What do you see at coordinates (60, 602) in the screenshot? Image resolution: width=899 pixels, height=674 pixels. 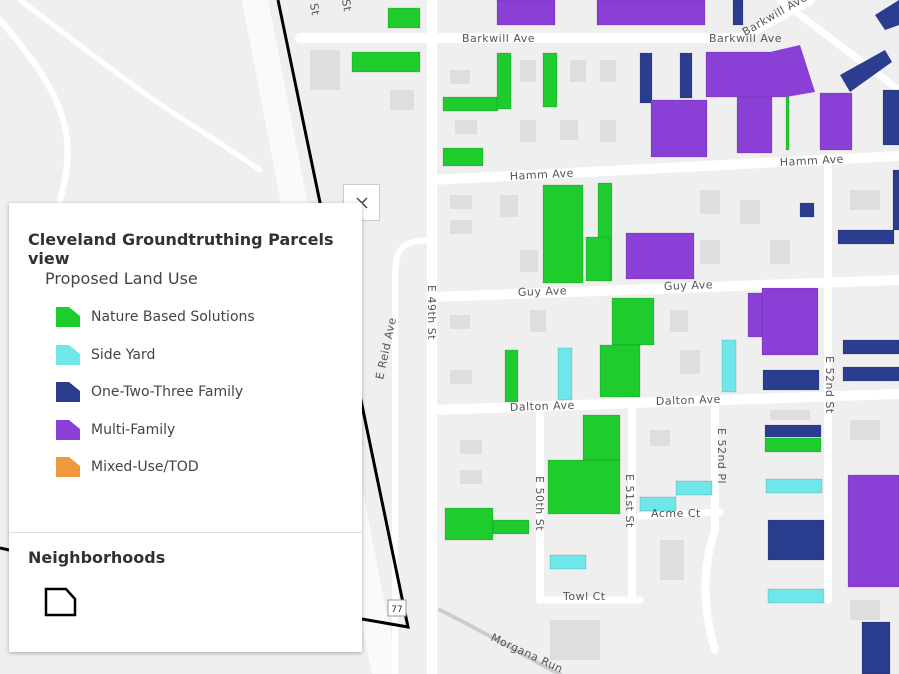 I see `neighborhood-symbol` at bounding box center [60, 602].